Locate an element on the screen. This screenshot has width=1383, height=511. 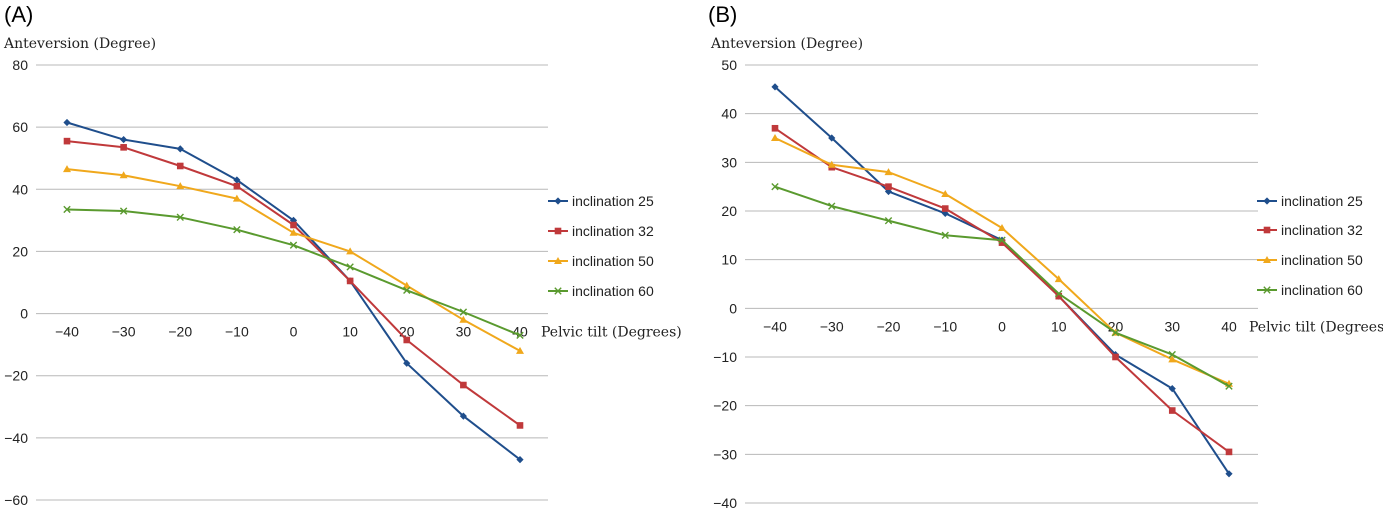
legend-entry: inclination 60 is located at coordinates (601, 291).